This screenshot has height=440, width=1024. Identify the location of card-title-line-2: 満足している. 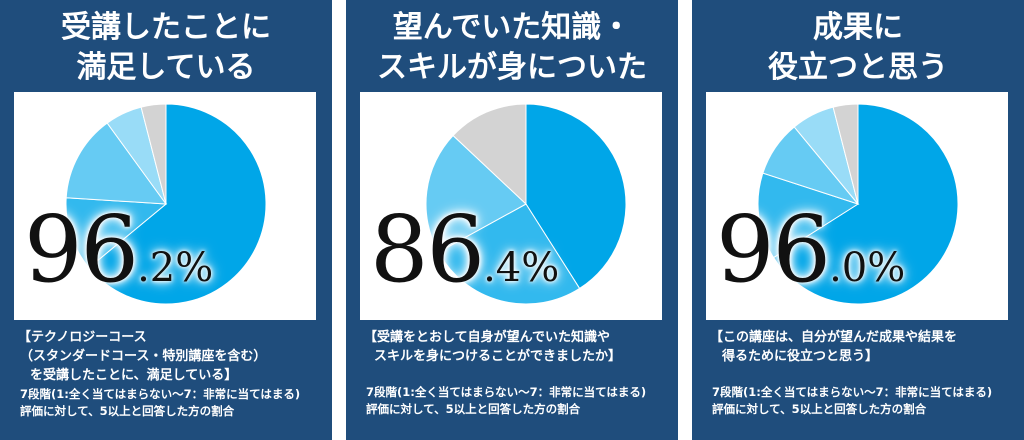
(166, 67).